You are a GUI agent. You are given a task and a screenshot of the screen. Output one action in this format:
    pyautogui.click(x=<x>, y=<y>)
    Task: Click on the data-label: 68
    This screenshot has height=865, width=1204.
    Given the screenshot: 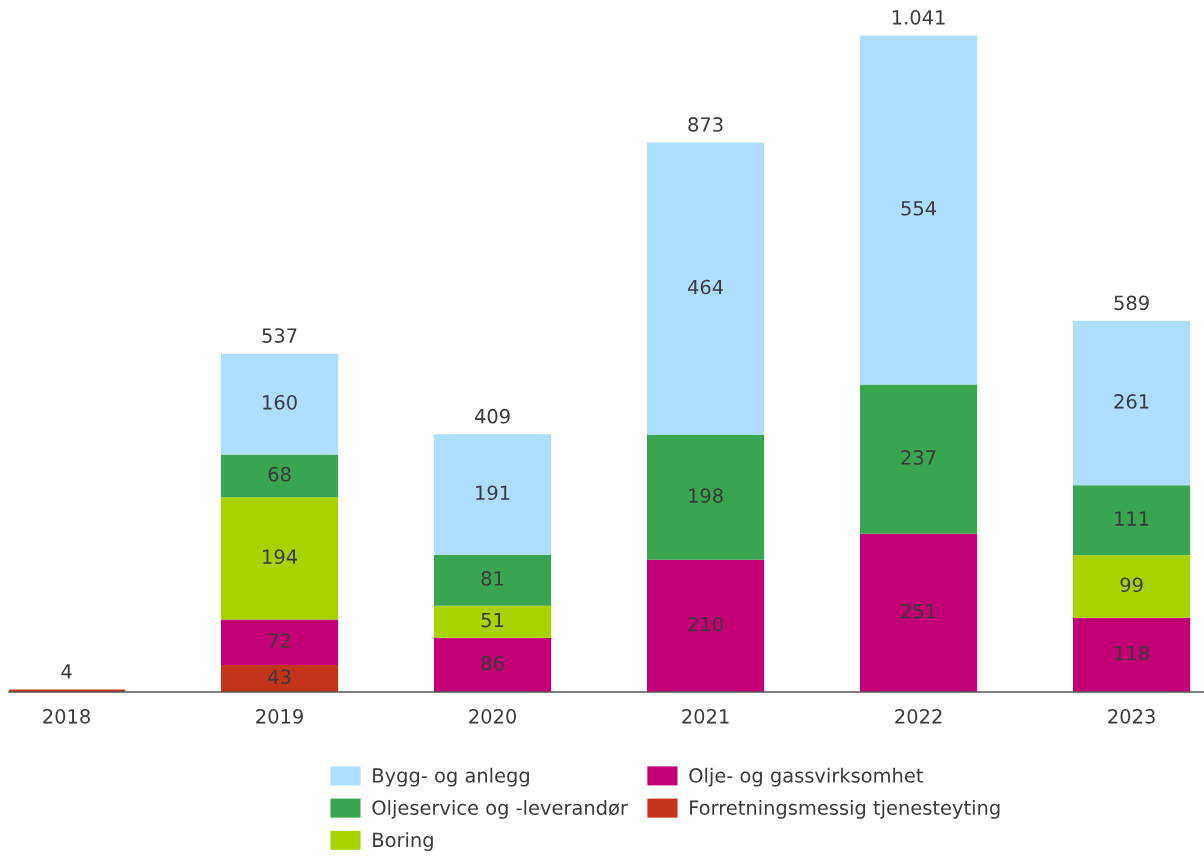 What is the action you would take?
    pyautogui.click(x=279, y=474)
    